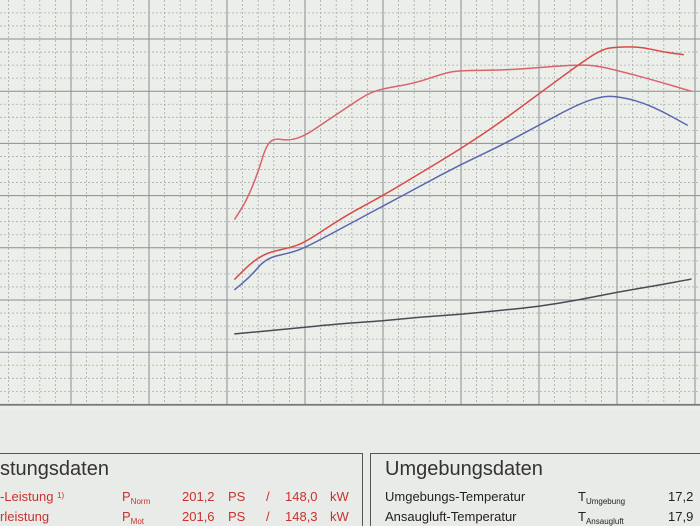 This screenshot has height=526, width=700. Describe the element at coordinates (54, 469) in the screenshot. I see `performance-panel-title: stungsdaten` at that location.